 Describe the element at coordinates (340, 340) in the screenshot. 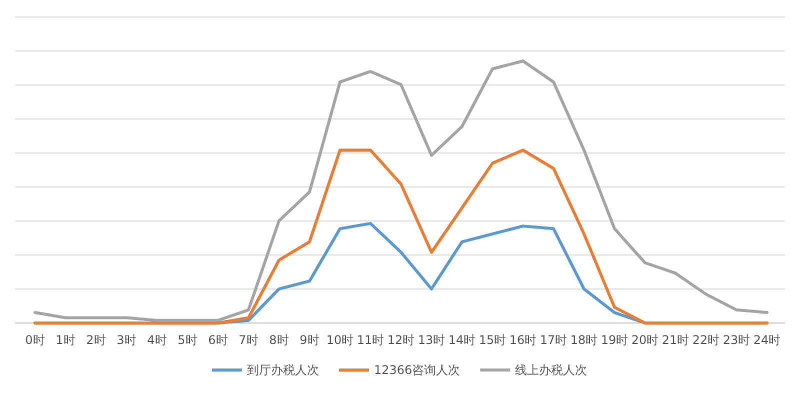

I see `x-tick-label: 10时` at that location.